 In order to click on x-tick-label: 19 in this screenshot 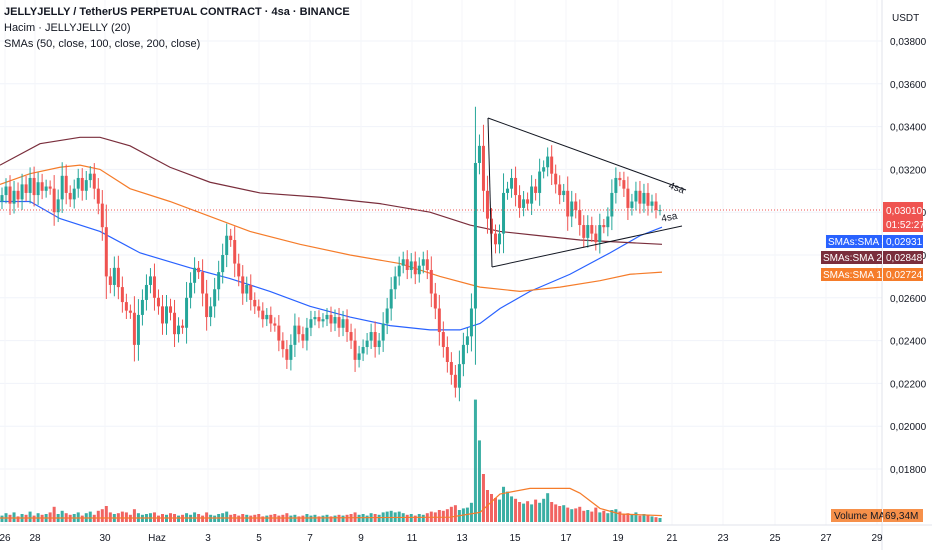, I will do `click(618, 538)`.